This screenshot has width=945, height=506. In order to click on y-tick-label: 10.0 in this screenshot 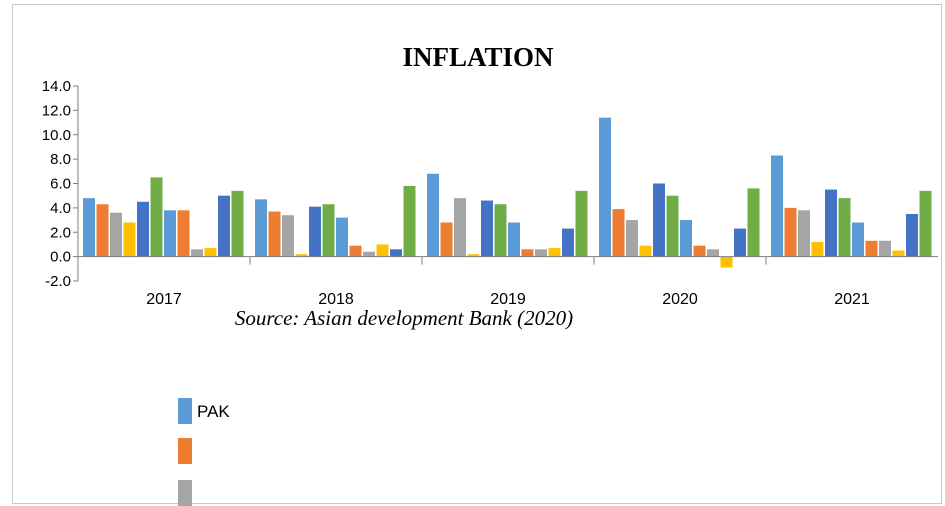, I will do `click(56, 135)`.